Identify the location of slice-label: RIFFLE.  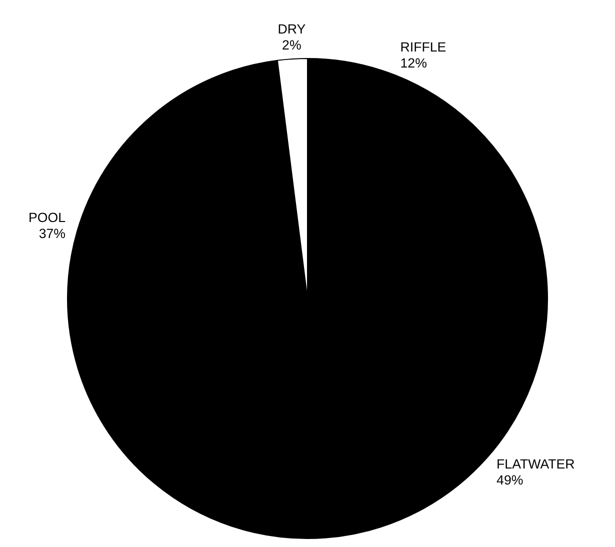
(423, 46).